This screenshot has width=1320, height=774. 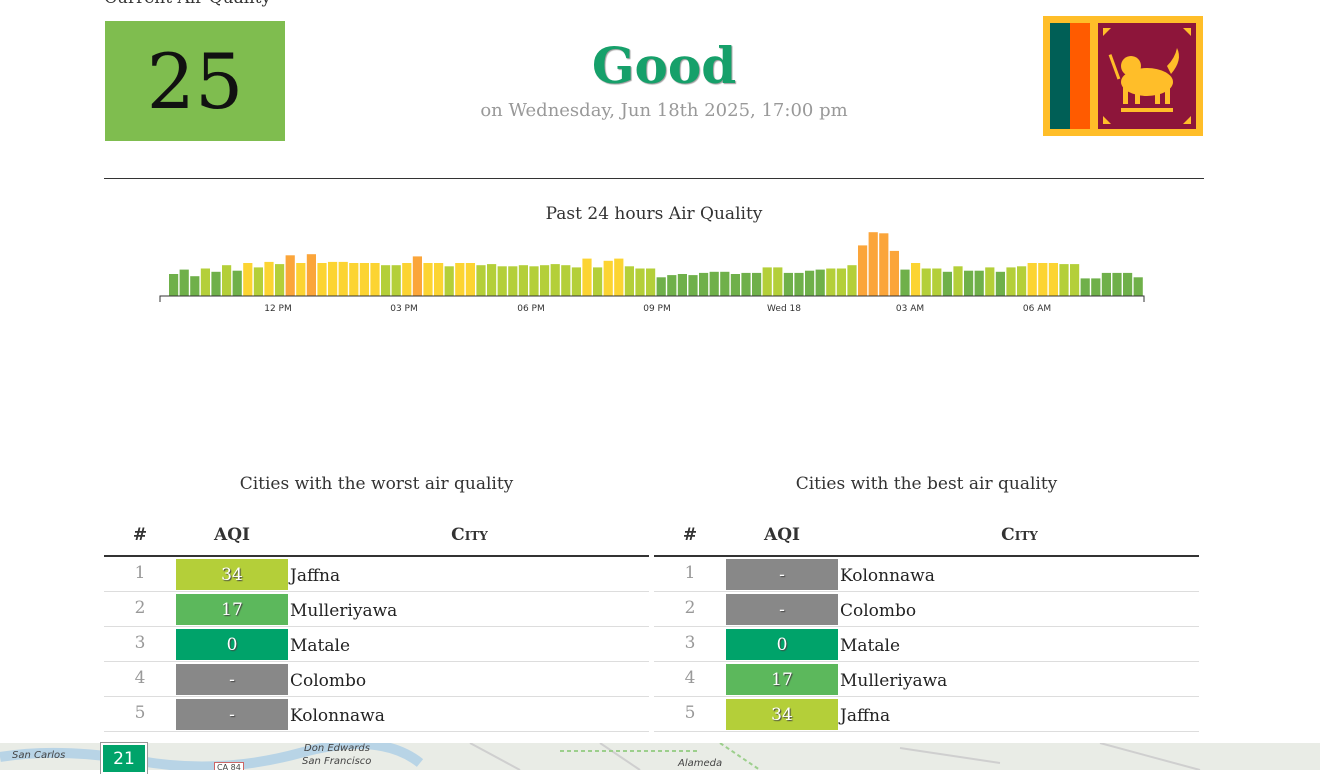 I want to click on table-row: 2 17 Mulleriyawa, so click(x=376, y=609).